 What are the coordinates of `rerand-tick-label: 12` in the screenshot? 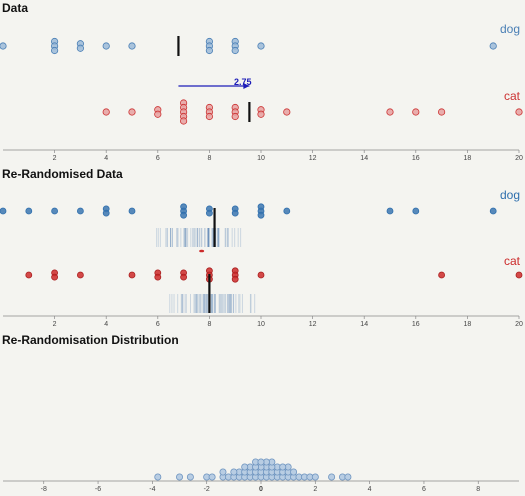 It's located at (313, 324).